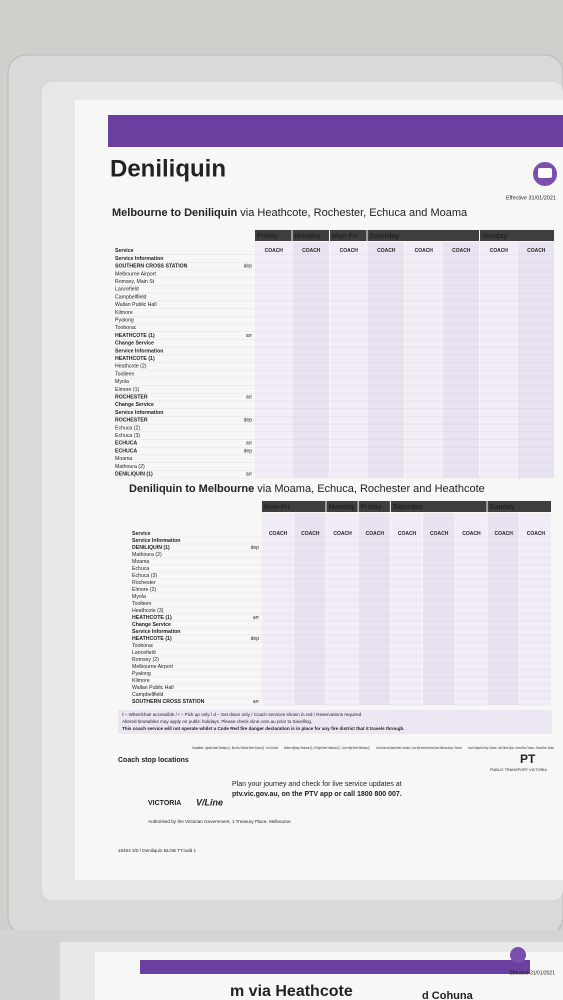 The width and height of the screenshot is (563, 1000). I want to click on stop-name: Romsey, Main St, so click(135, 282).